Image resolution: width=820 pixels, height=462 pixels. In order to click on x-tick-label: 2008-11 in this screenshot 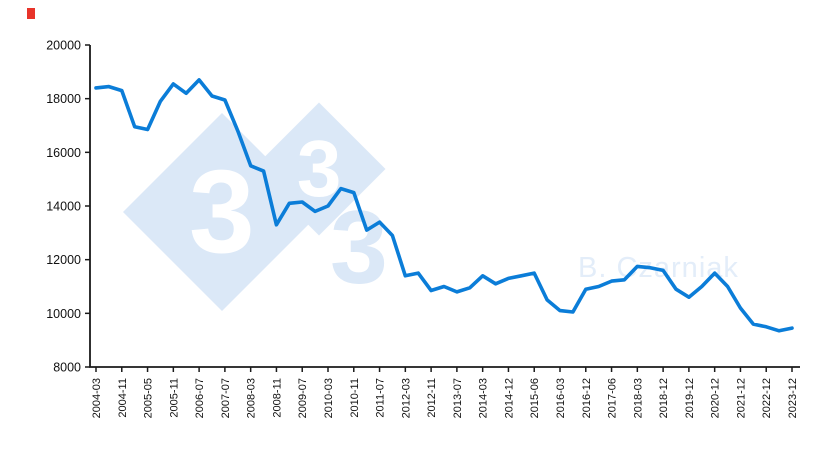, I will do `click(277, 398)`.